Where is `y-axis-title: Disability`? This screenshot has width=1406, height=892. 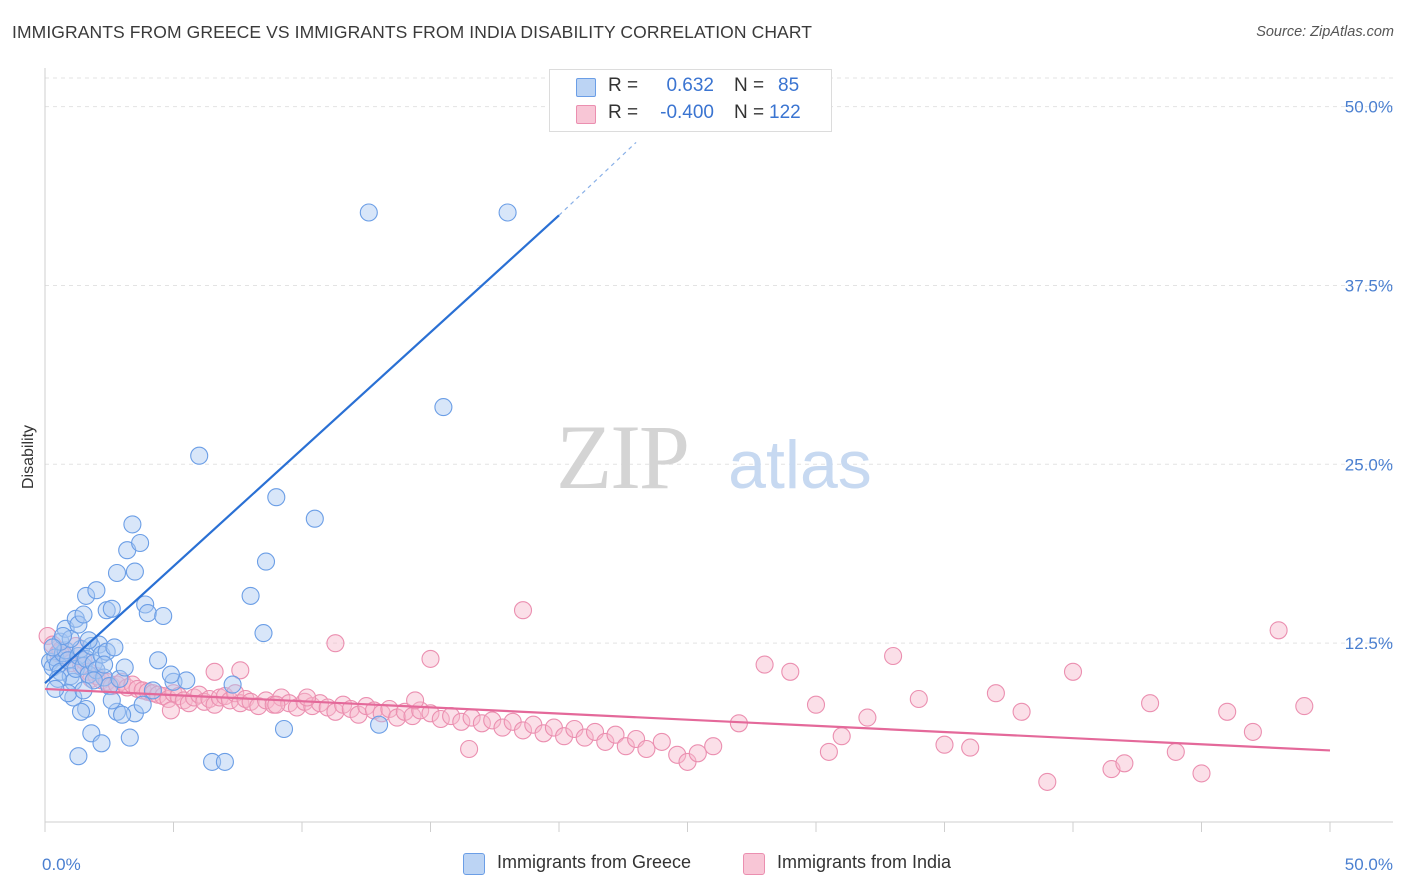 y-axis-title: Disability is located at coordinates (28, 457).